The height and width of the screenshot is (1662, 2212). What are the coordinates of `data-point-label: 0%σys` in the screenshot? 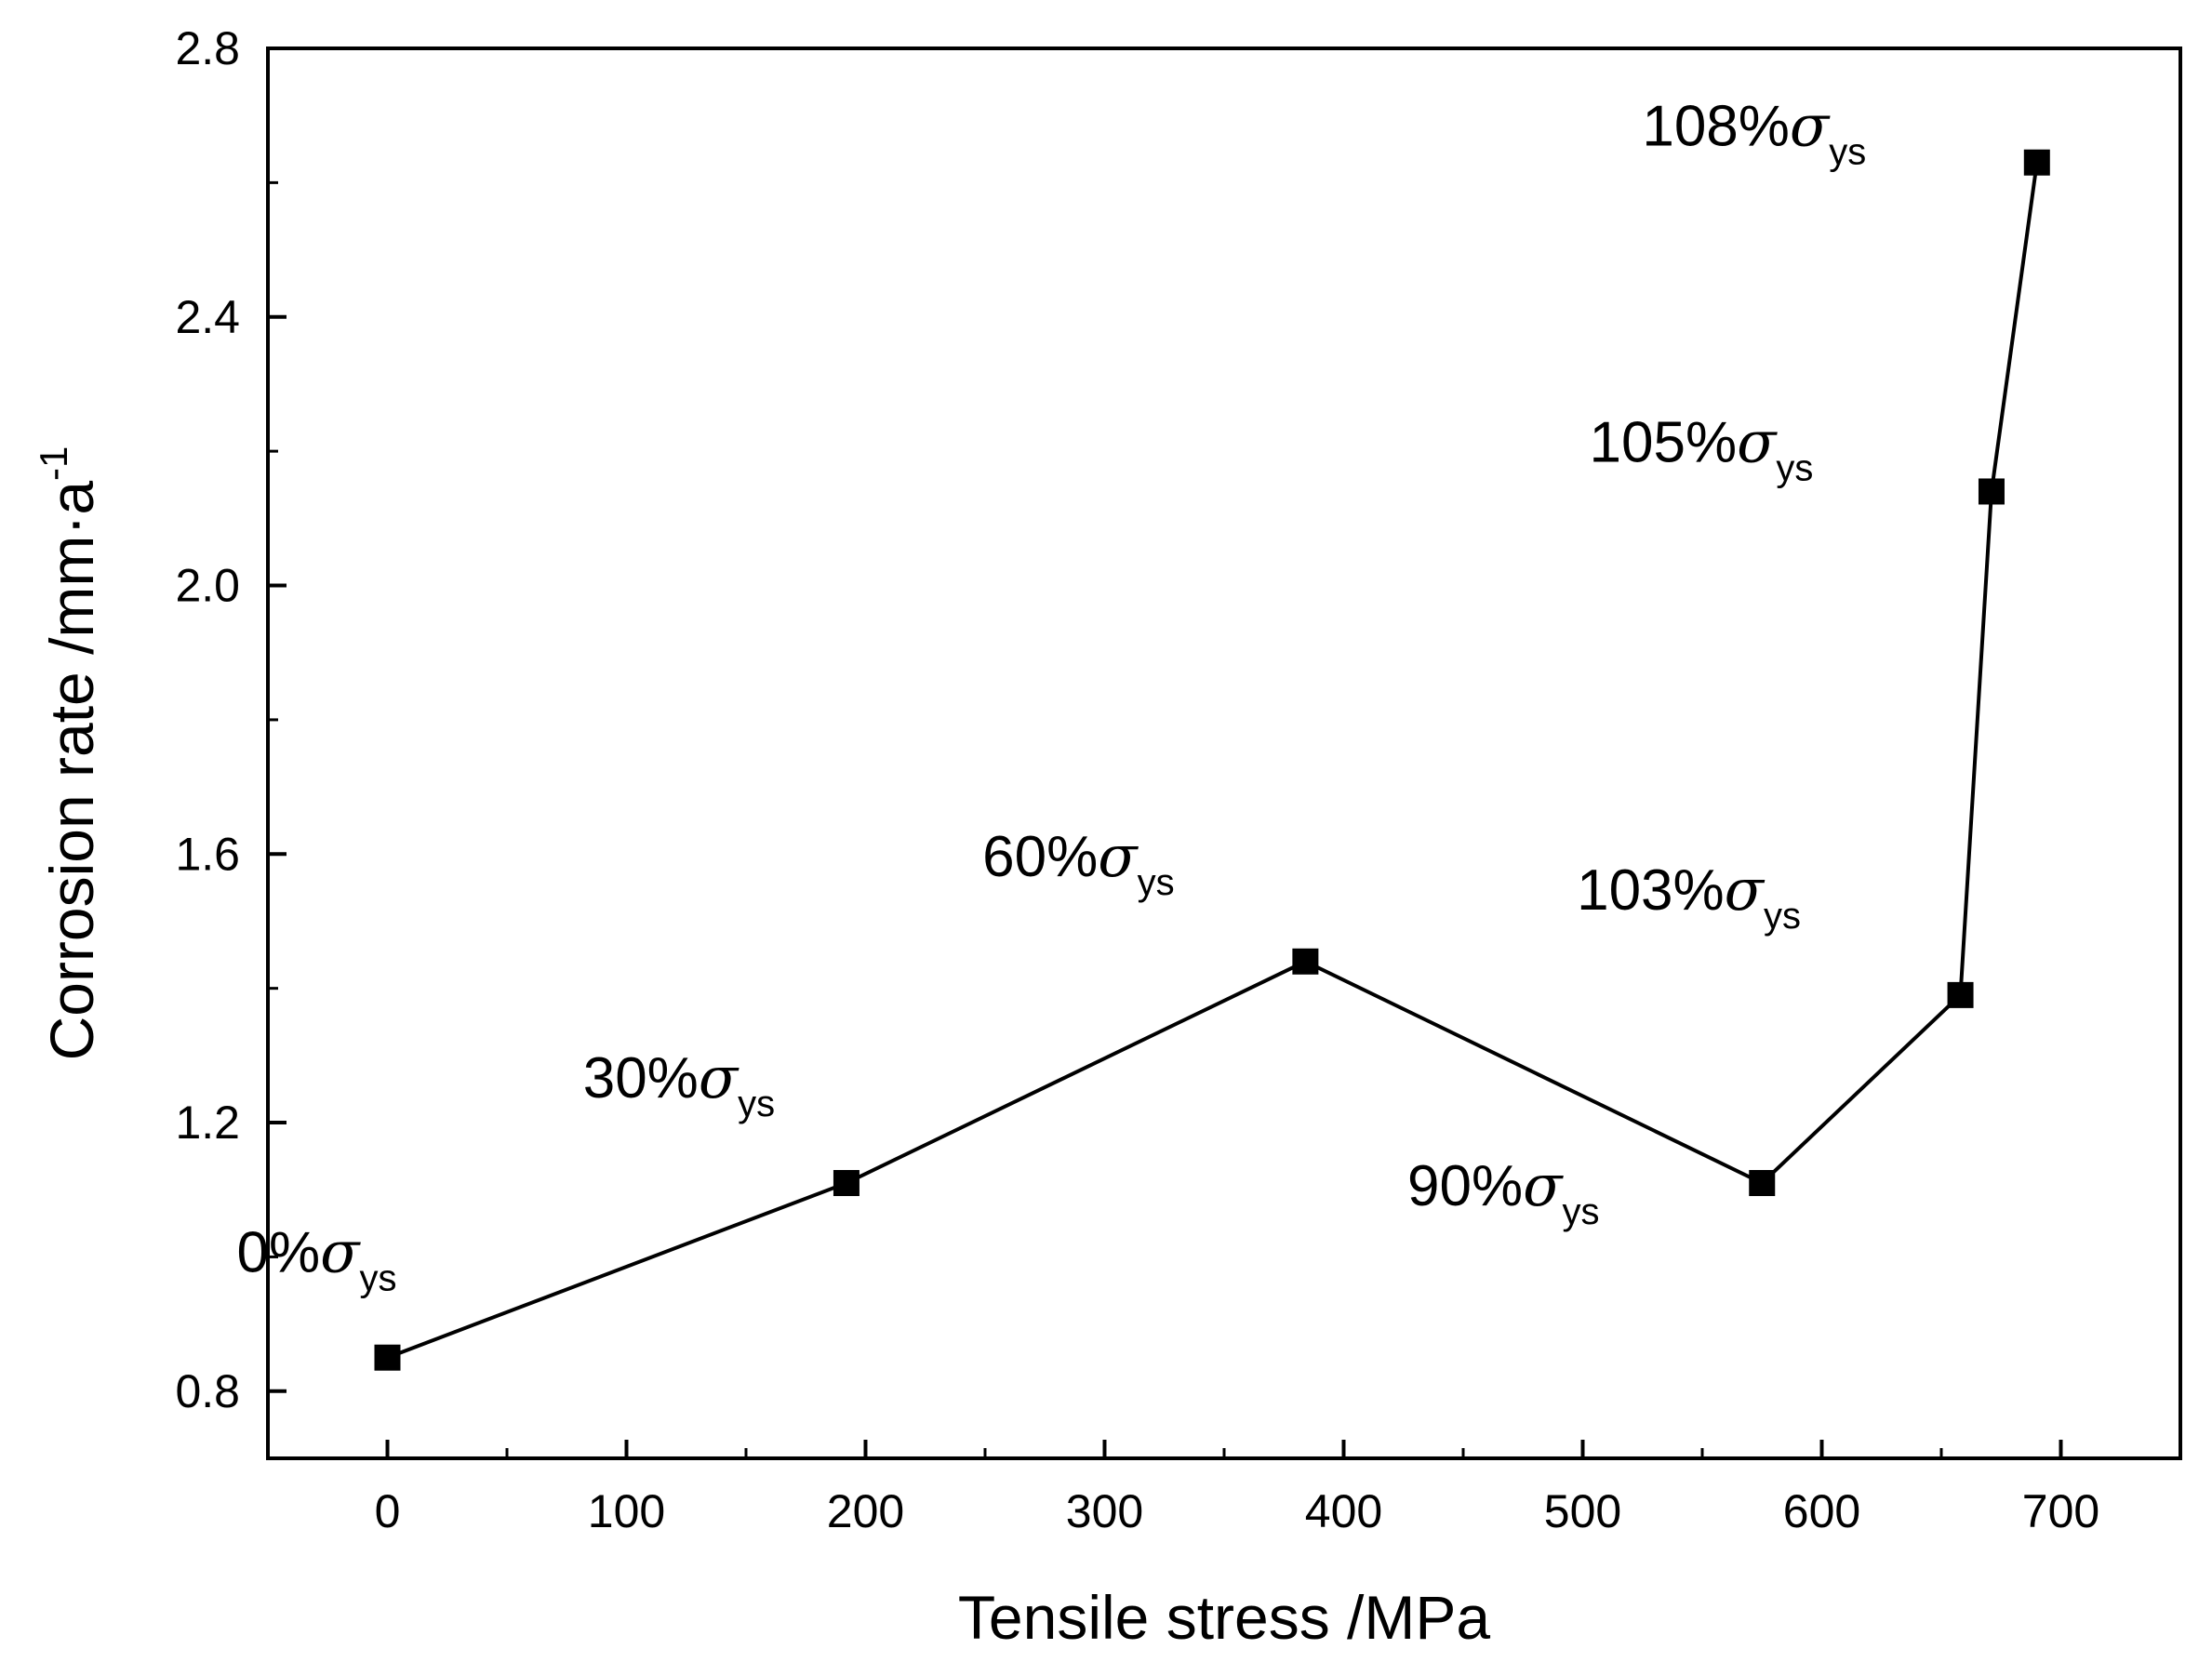 It's located at (317, 1258).